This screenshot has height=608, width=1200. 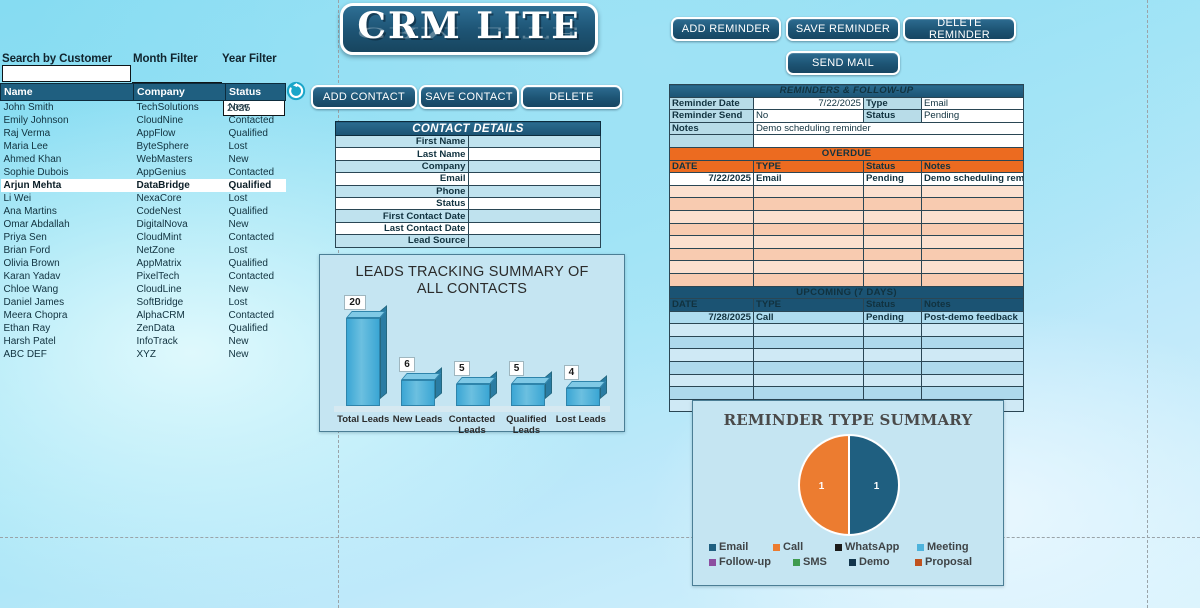 I want to click on contact-name: Ahmed Khan, so click(x=32, y=159).